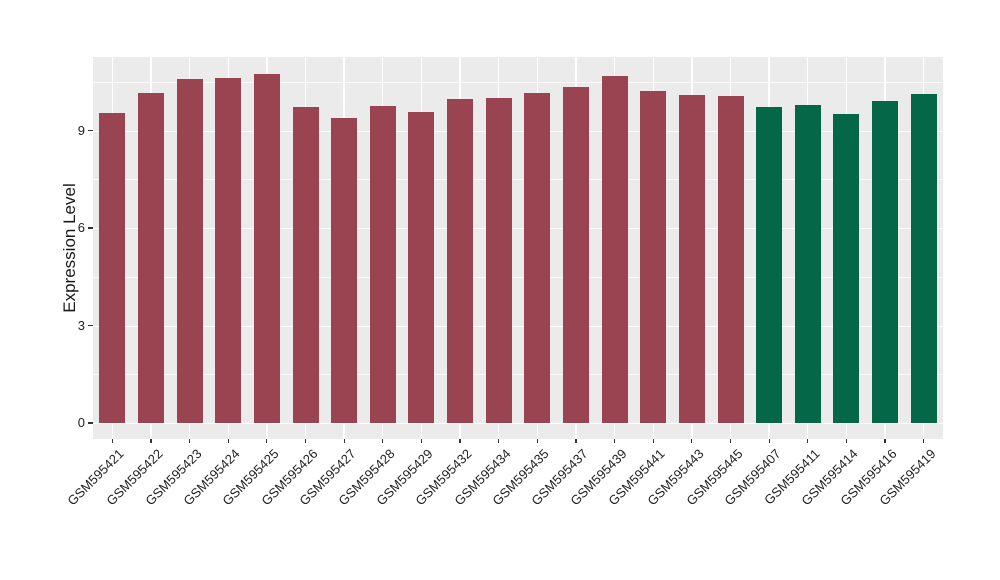 The height and width of the screenshot is (580, 1000). What do you see at coordinates (81, 227) in the screenshot?
I see `y-tick-label-6: 6` at bounding box center [81, 227].